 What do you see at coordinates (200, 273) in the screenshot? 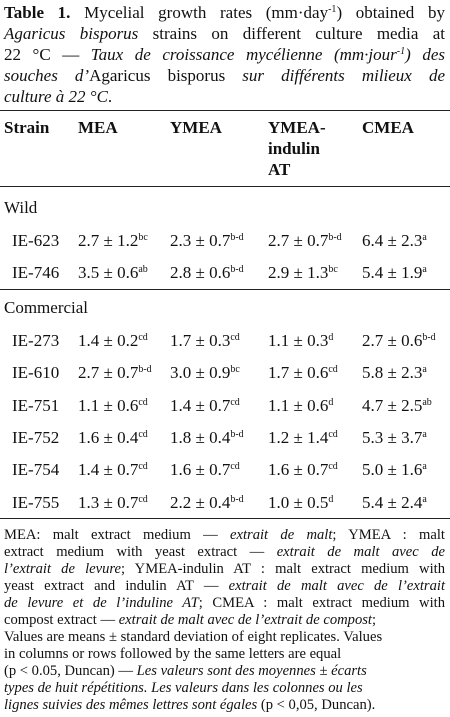
I see `value: 2.8 ± 0.6` at bounding box center [200, 273].